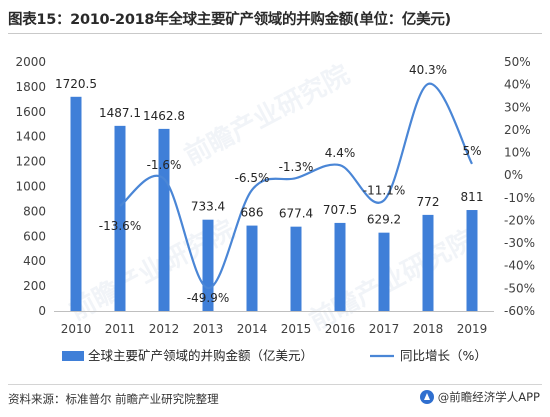  What do you see at coordinates (113, 399) in the screenshot?
I see `source-note: 资料来源：标准普尔 前瞻产业研究院整理` at bounding box center [113, 399].